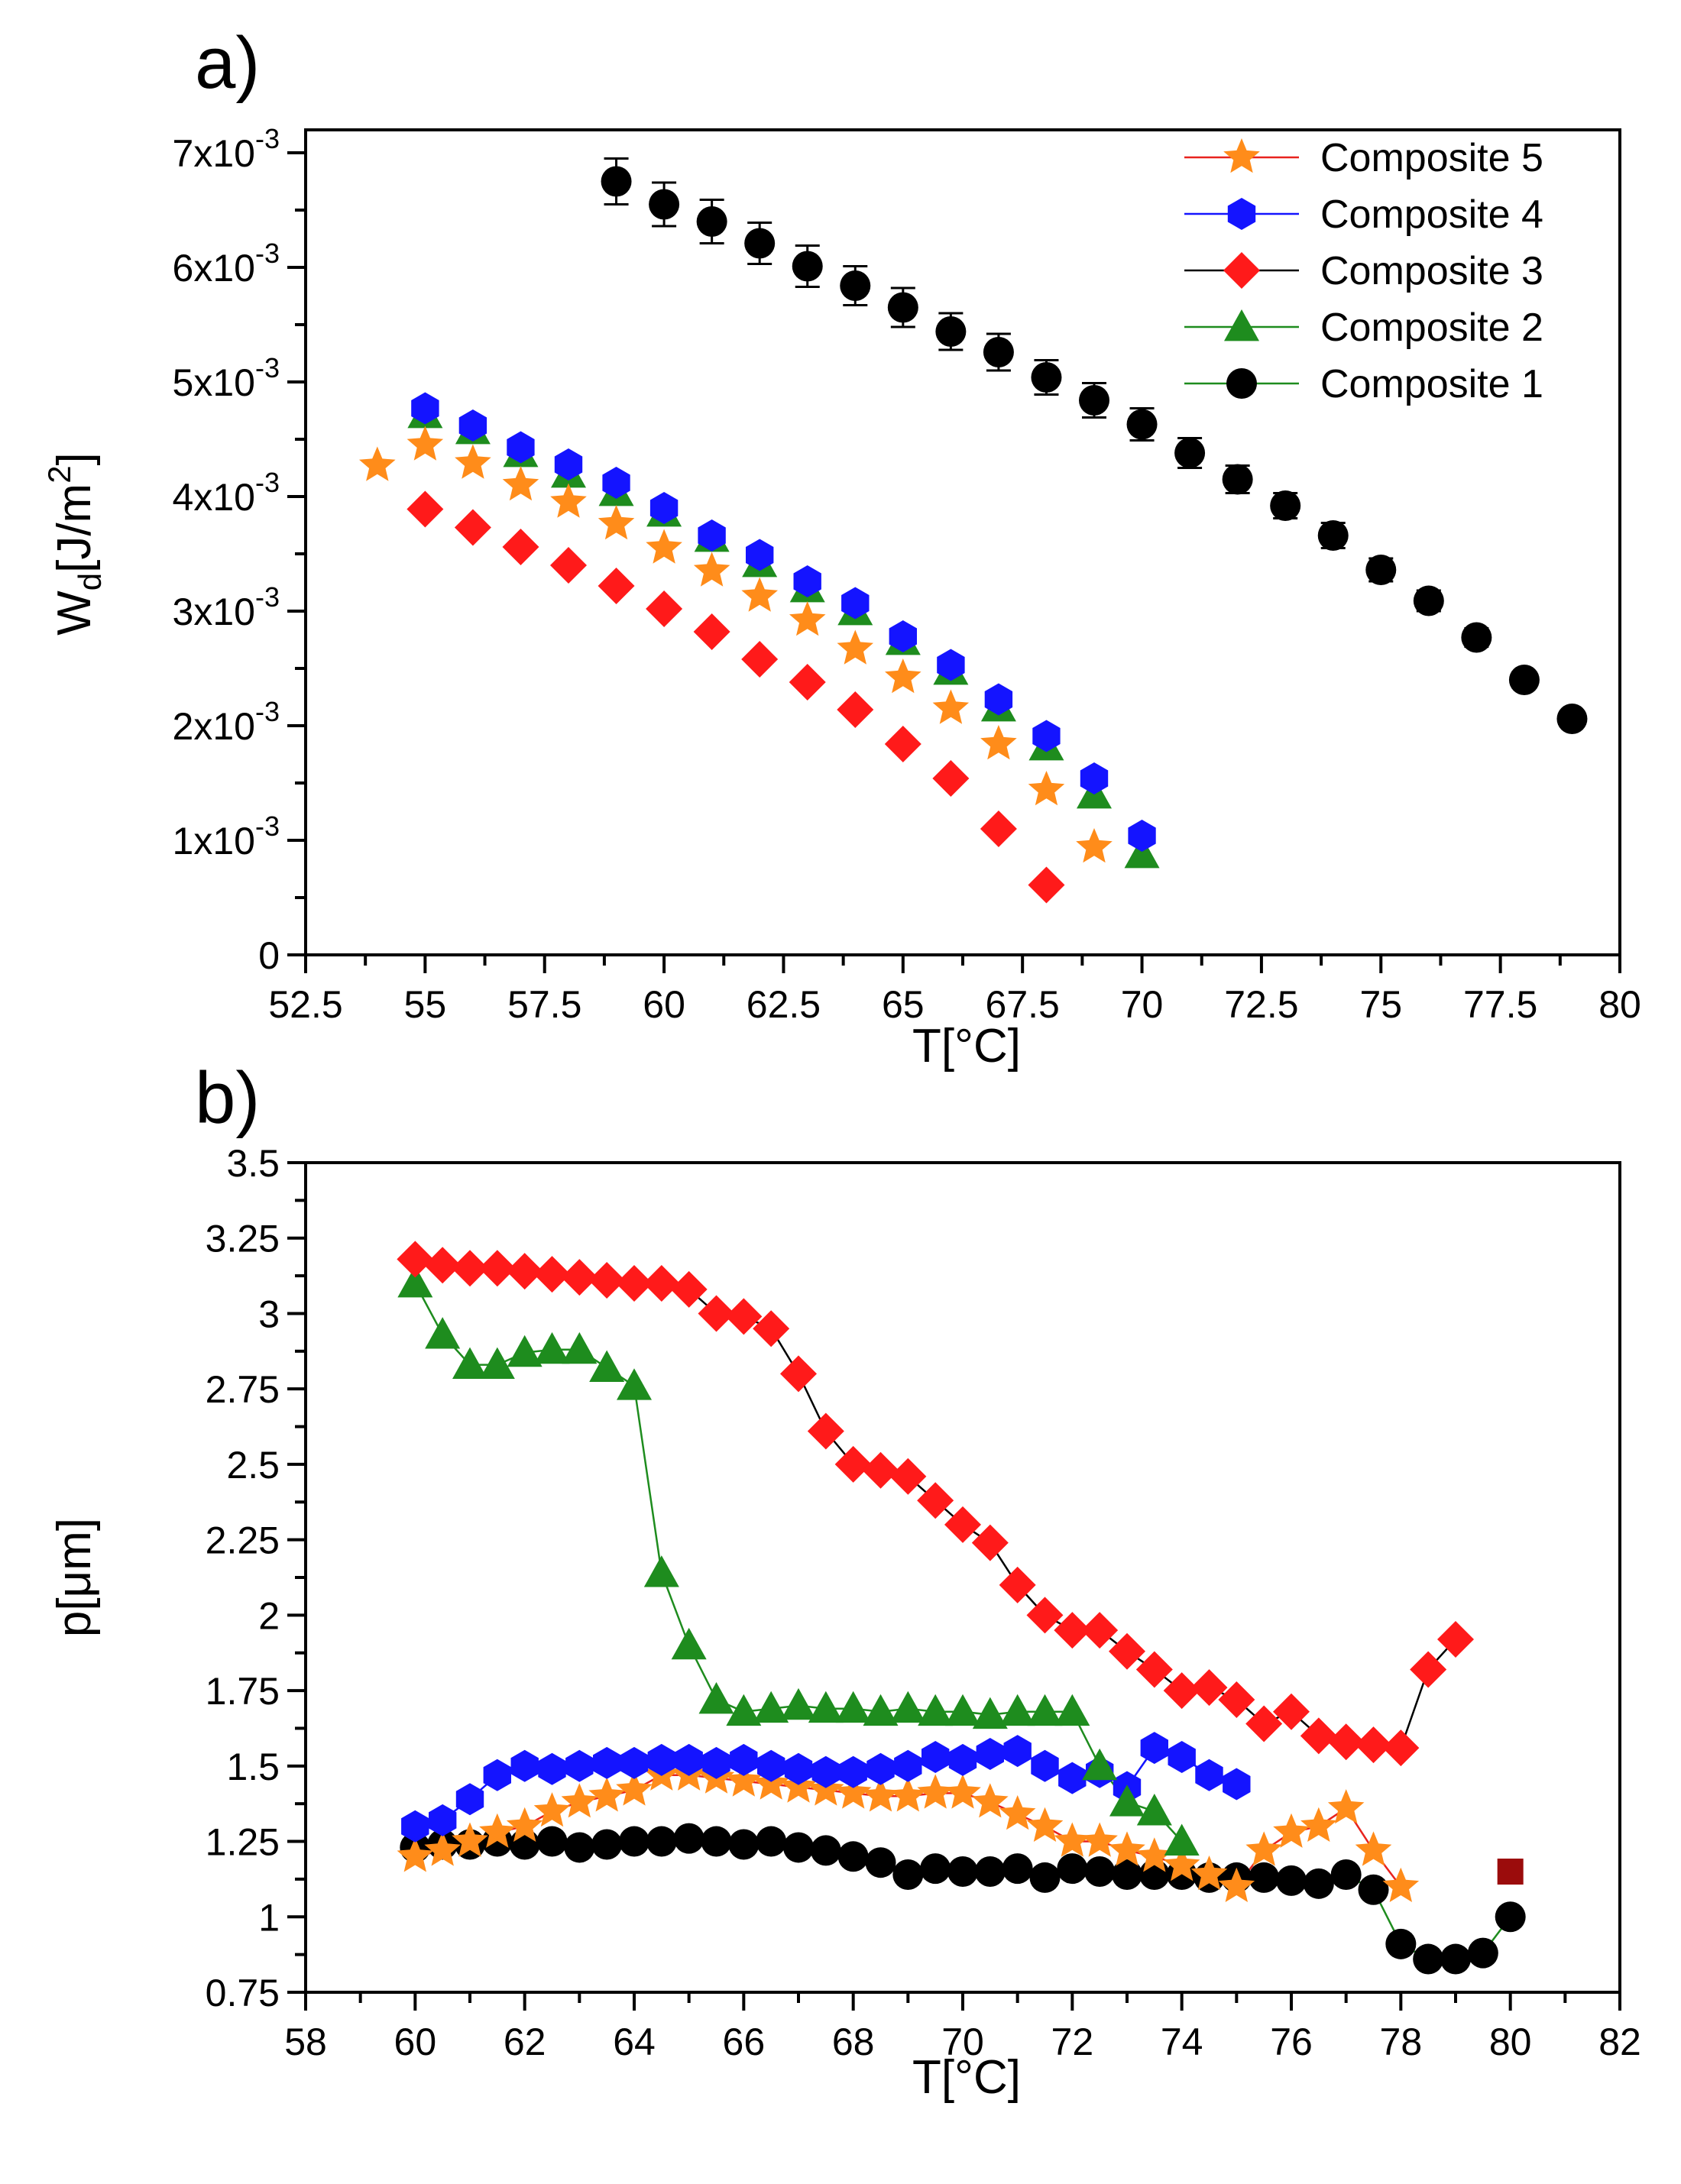 The height and width of the screenshot is (2184, 1681). Describe the element at coordinates (744, 2042) in the screenshot. I see `x-tick-label: 66` at that location.